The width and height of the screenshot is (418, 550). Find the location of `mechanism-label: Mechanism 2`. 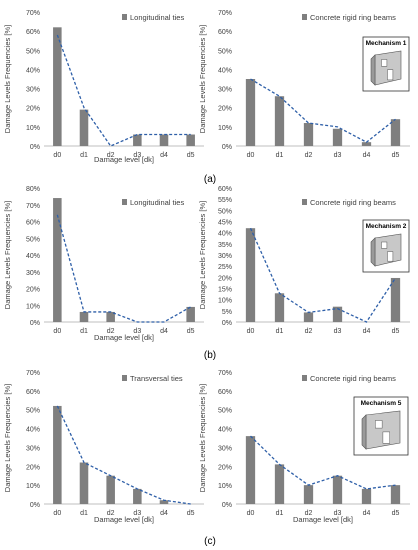

mechanism-label: Mechanism 2 is located at coordinates (386, 226).